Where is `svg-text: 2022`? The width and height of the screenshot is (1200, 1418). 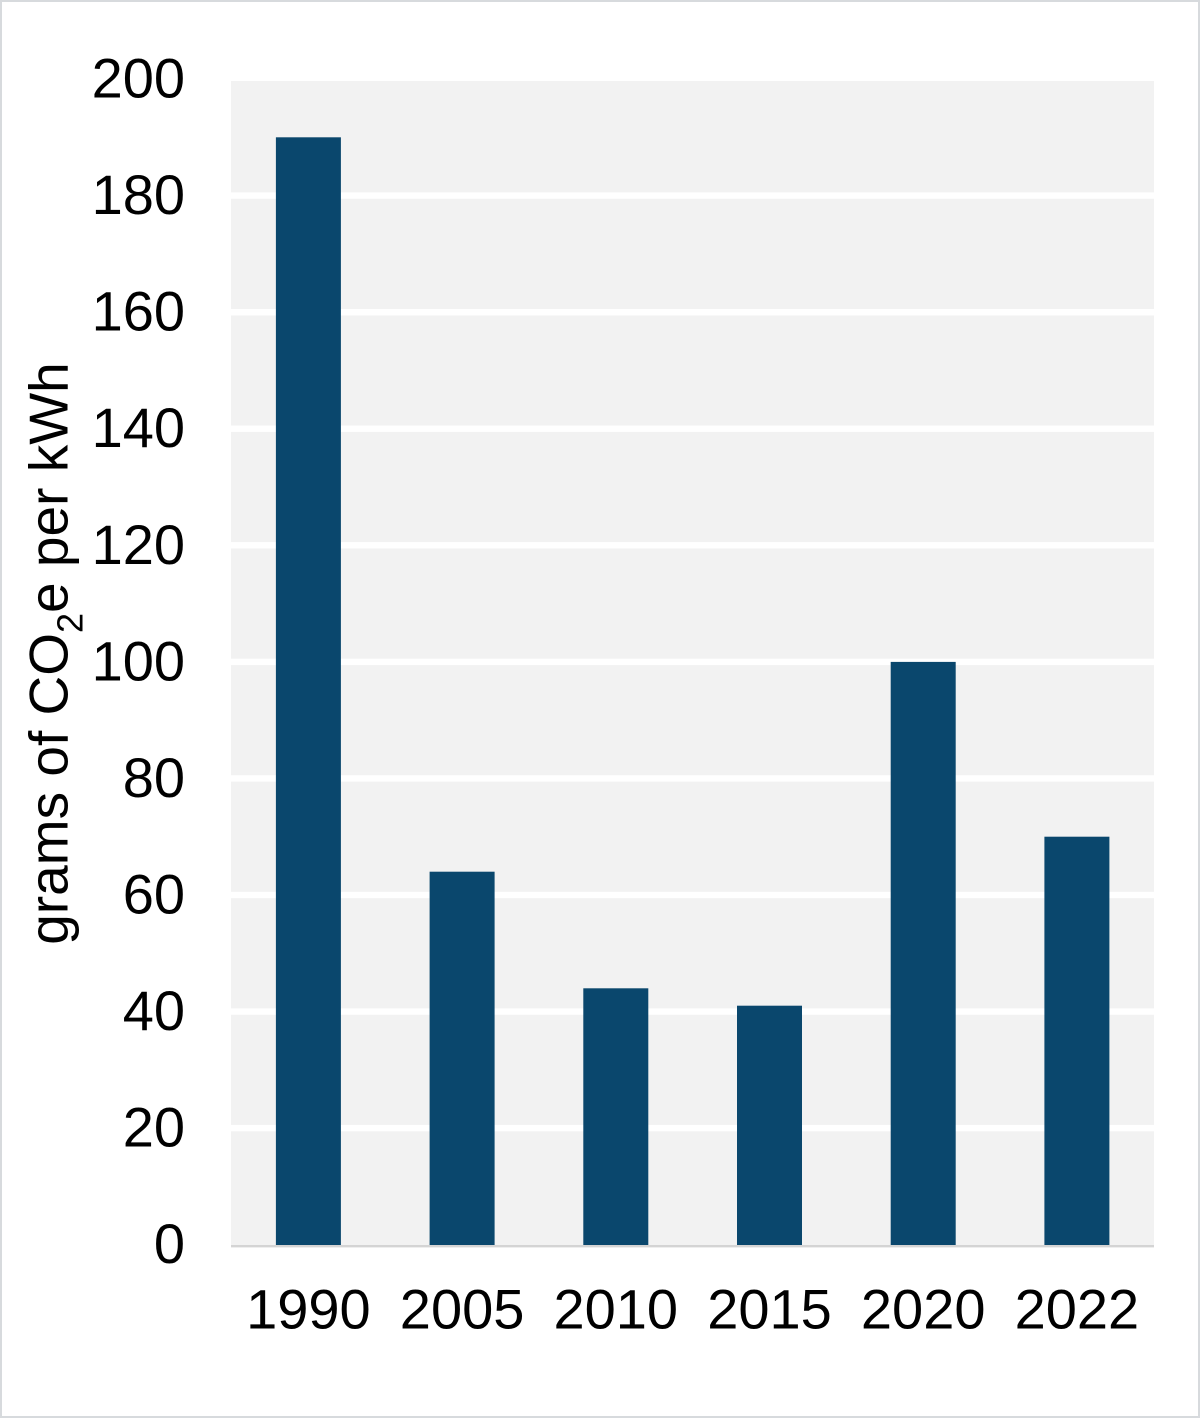
svg-text: 2022 is located at coordinates (1077, 1309).